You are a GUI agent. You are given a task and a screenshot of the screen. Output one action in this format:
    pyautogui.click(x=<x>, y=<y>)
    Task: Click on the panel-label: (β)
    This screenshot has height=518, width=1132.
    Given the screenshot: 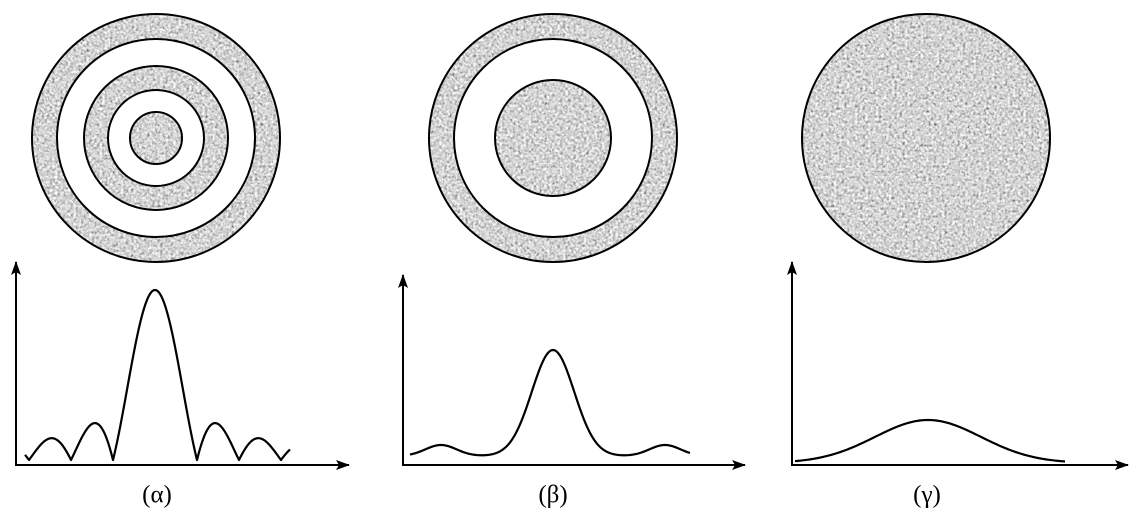 What is the action you would take?
    pyautogui.click(x=552, y=495)
    